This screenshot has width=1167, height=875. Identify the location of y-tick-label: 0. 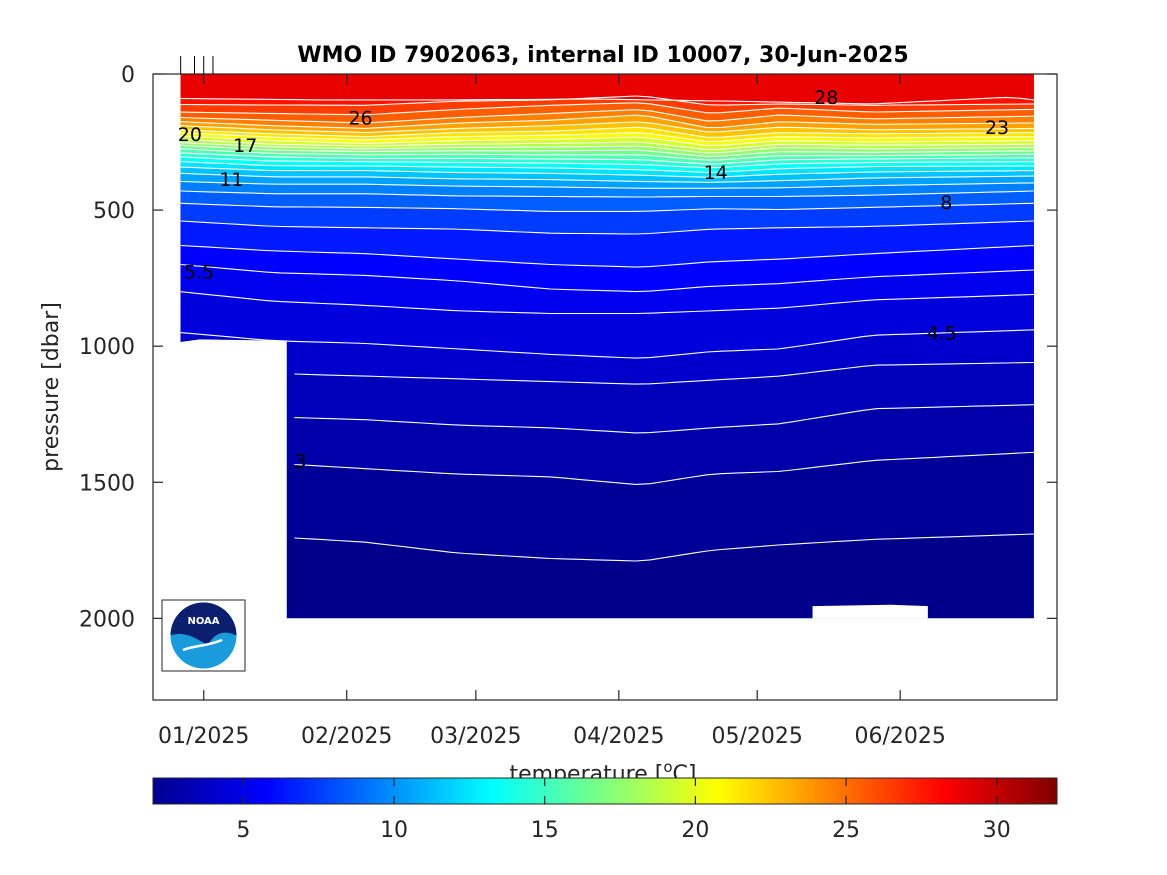
(128, 75).